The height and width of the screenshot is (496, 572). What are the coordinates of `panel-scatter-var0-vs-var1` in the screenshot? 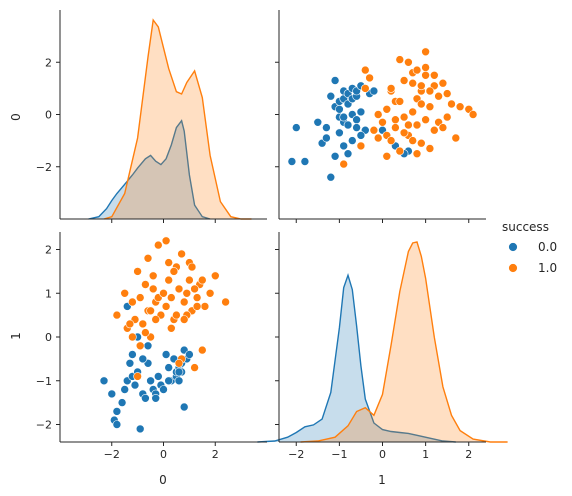 It's located at (164, 335).